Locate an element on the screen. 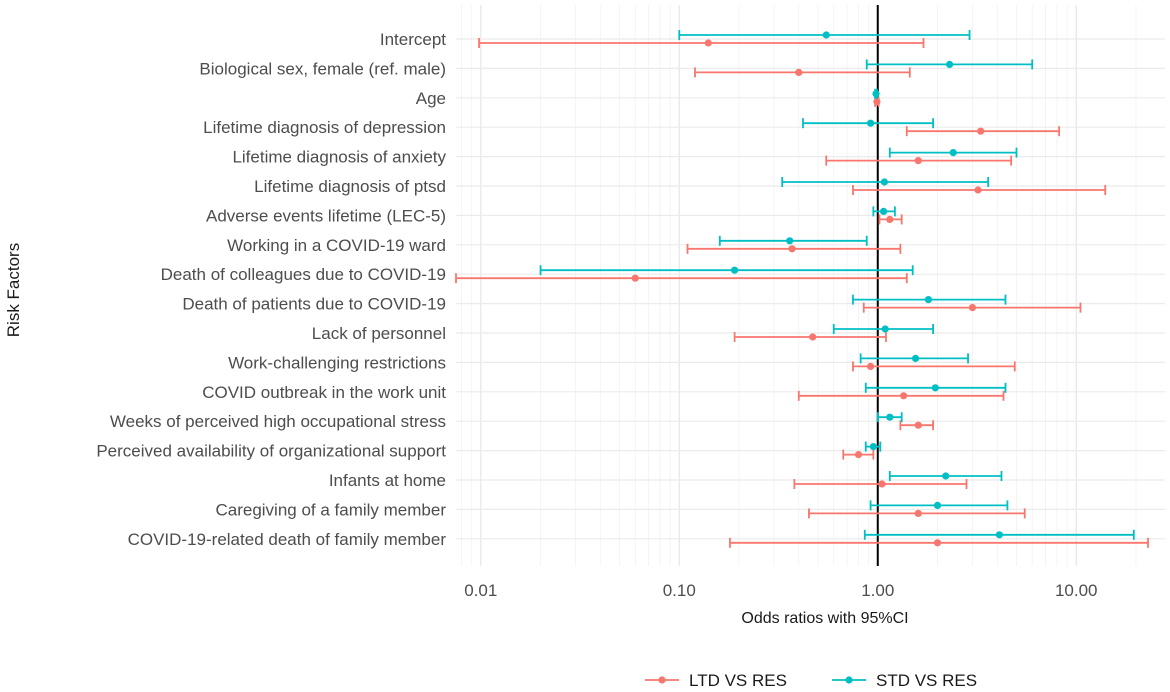 The height and width of the screenshot is (692, 1170). category-label: Work-challenging restrictions is located at coordinates (337, 362).